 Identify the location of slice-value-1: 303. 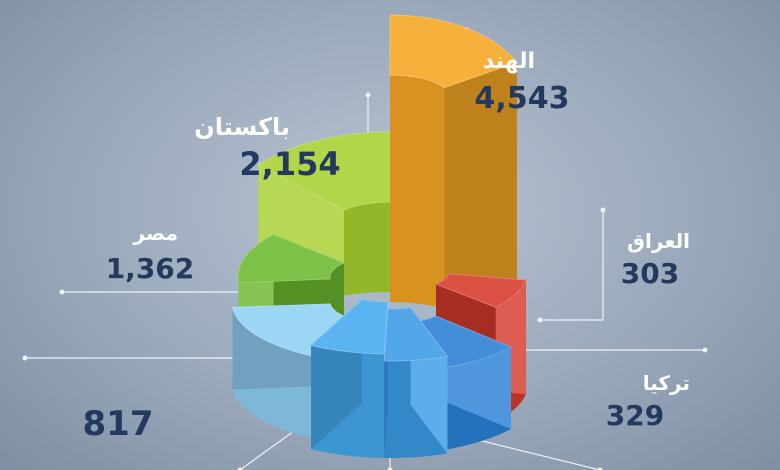
(650, 273).